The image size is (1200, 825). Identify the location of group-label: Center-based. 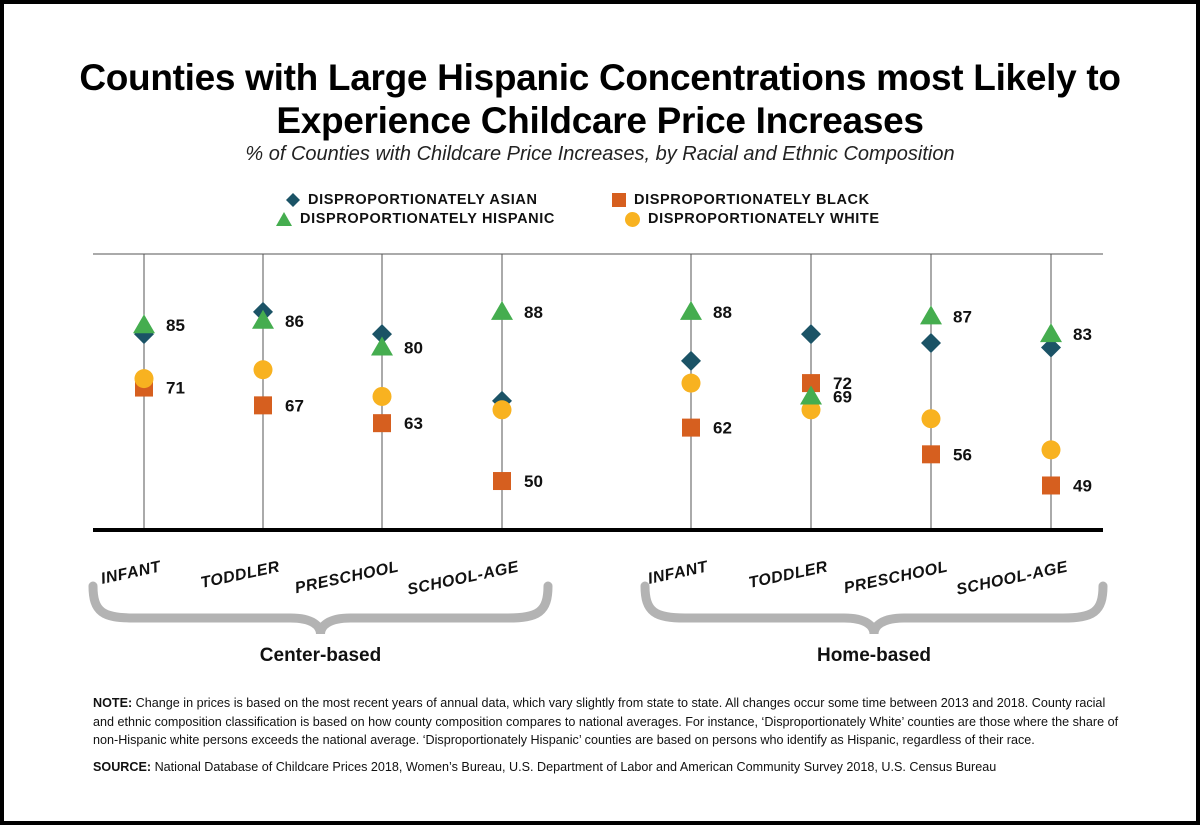
(320, 655).